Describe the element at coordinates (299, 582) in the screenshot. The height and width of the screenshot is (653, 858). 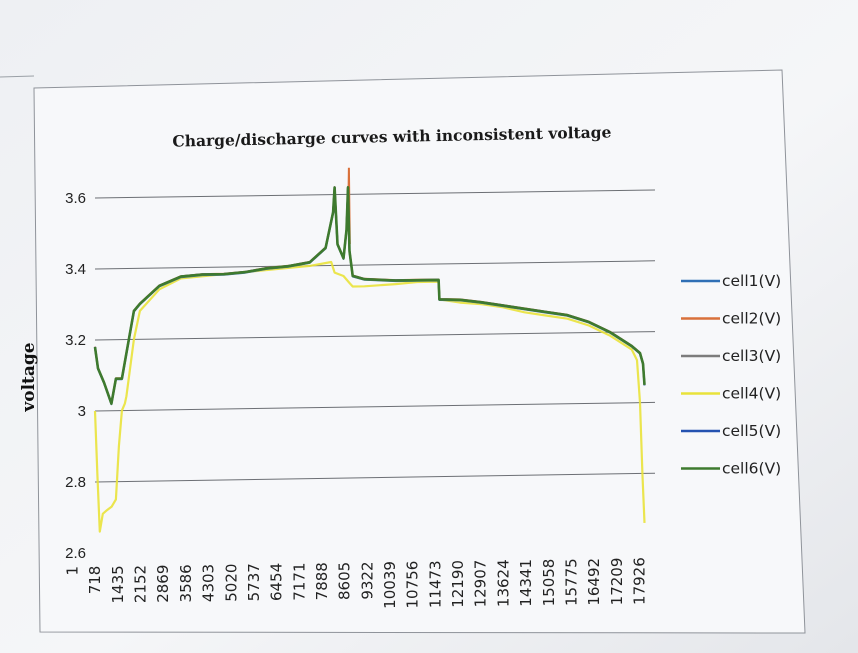
I see `x-tick-label: 7171` at that location.